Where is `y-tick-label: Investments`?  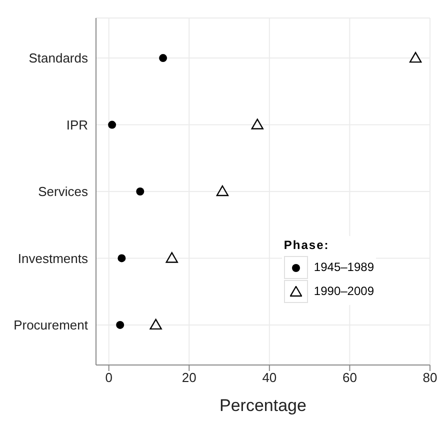
y-tick-label: Investments is located at coordinates (53, 258).